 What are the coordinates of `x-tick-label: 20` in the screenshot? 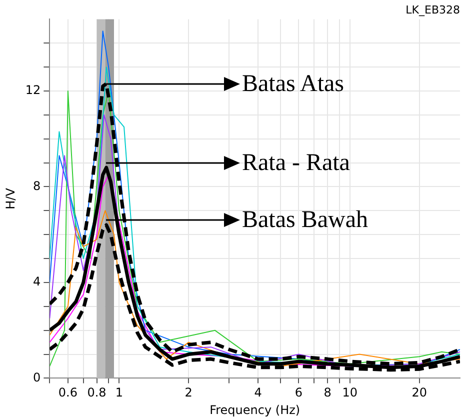 It's located at (420, 393).